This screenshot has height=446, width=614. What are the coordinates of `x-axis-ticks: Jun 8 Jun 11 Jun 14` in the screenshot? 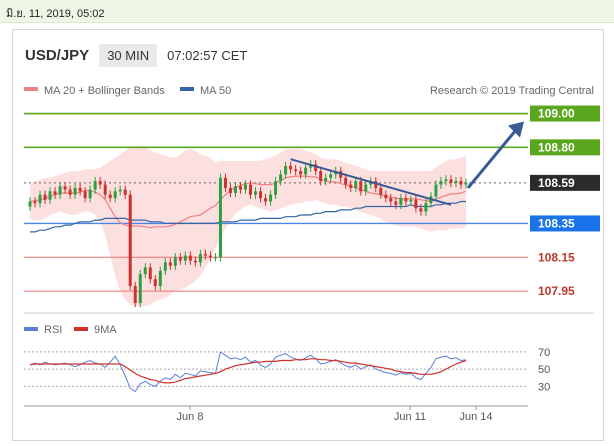 It's located at (335, 414).